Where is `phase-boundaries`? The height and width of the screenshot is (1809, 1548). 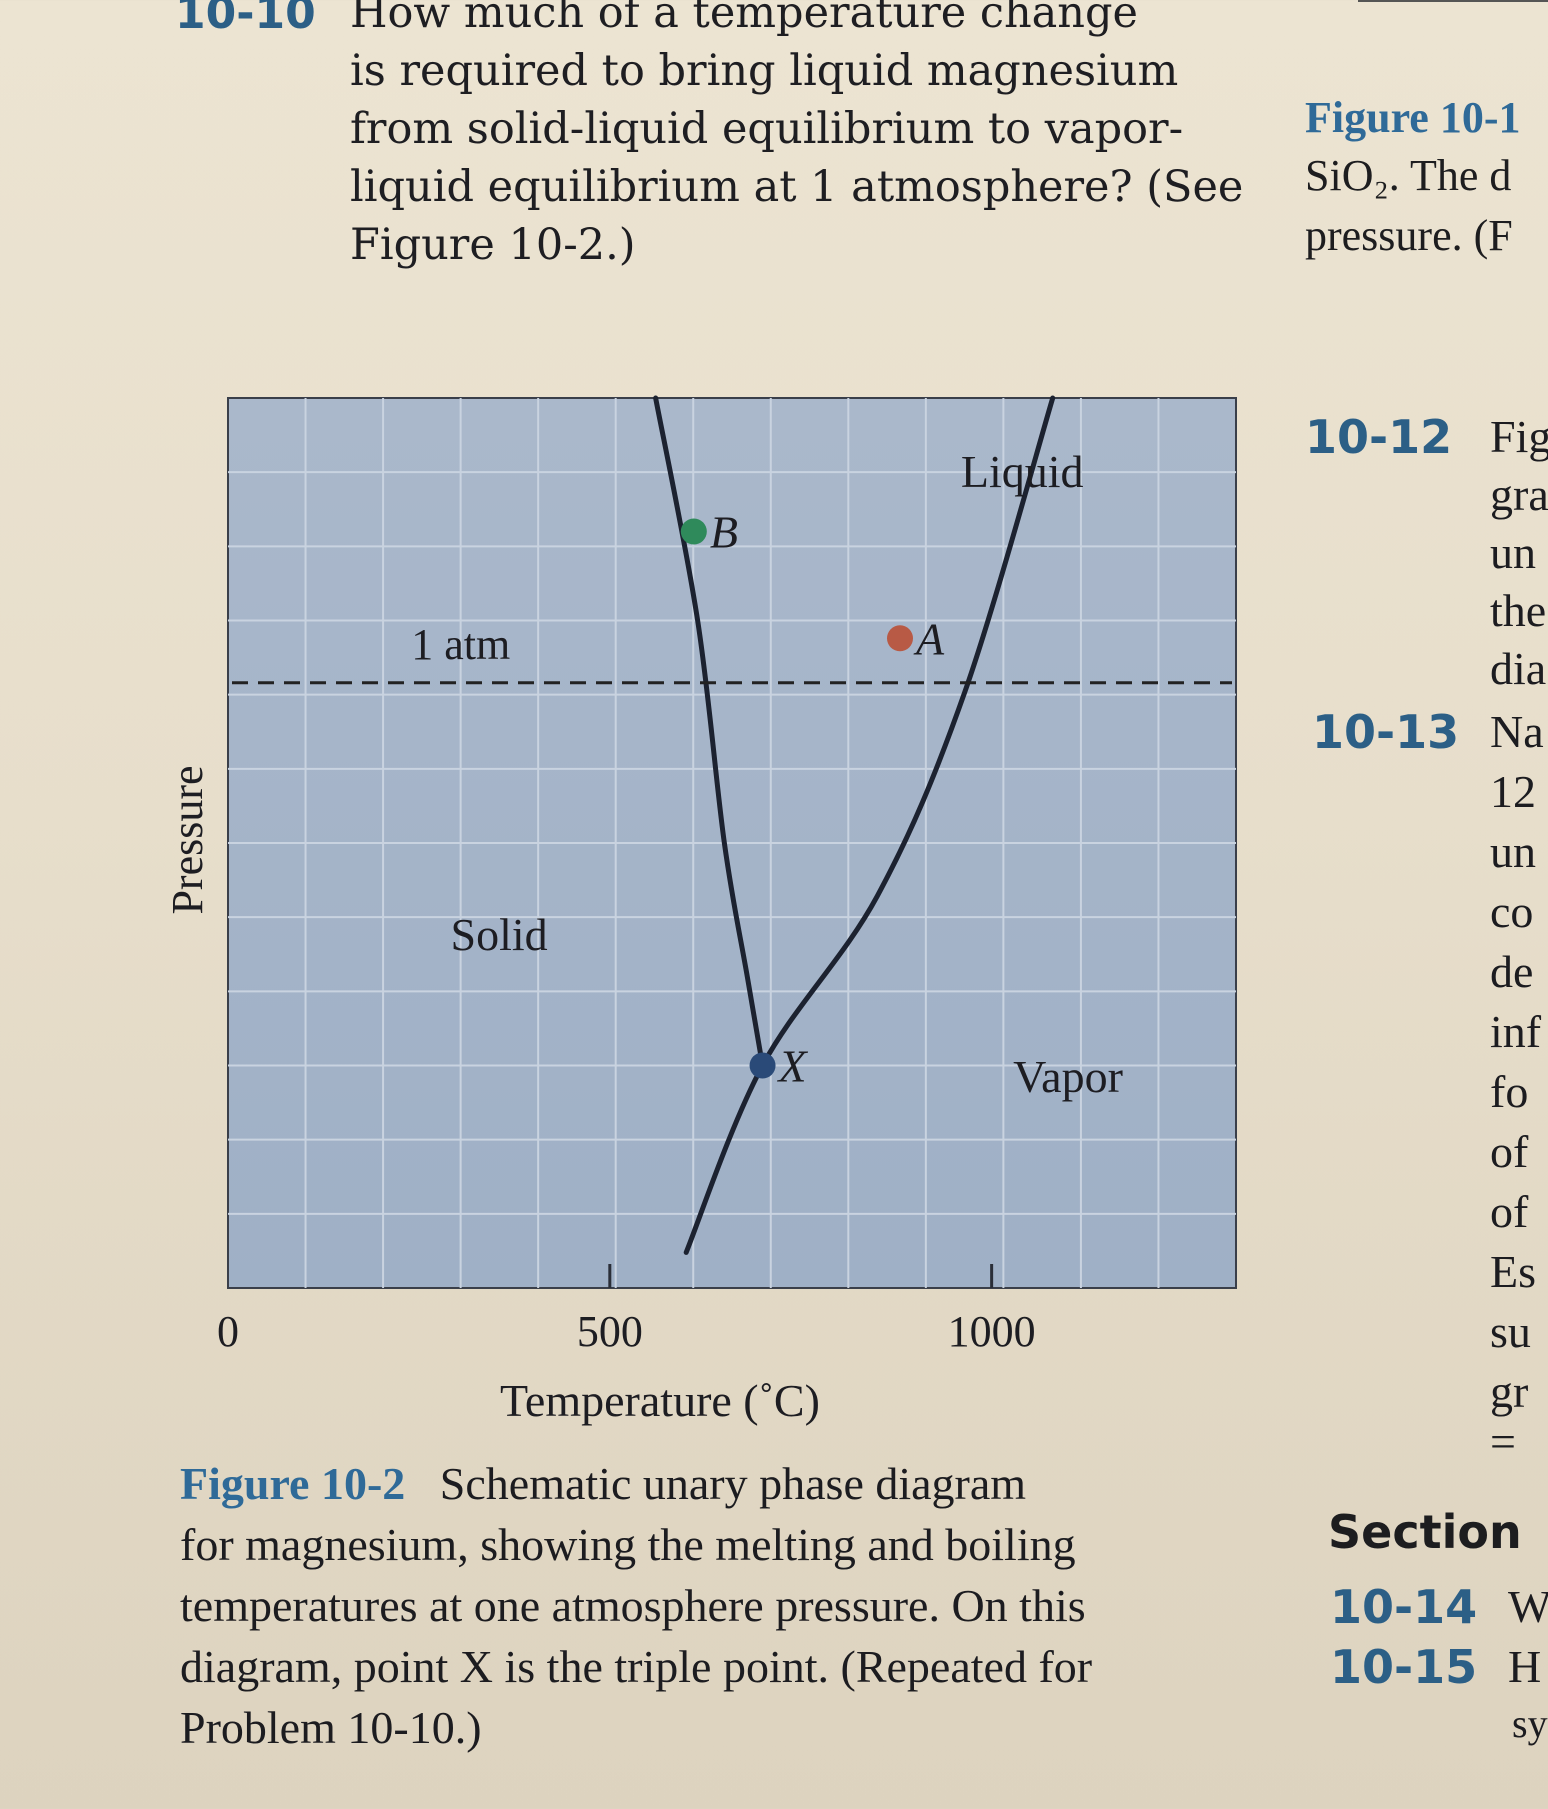
phase-boundaries is located at coordinates (854, 825).